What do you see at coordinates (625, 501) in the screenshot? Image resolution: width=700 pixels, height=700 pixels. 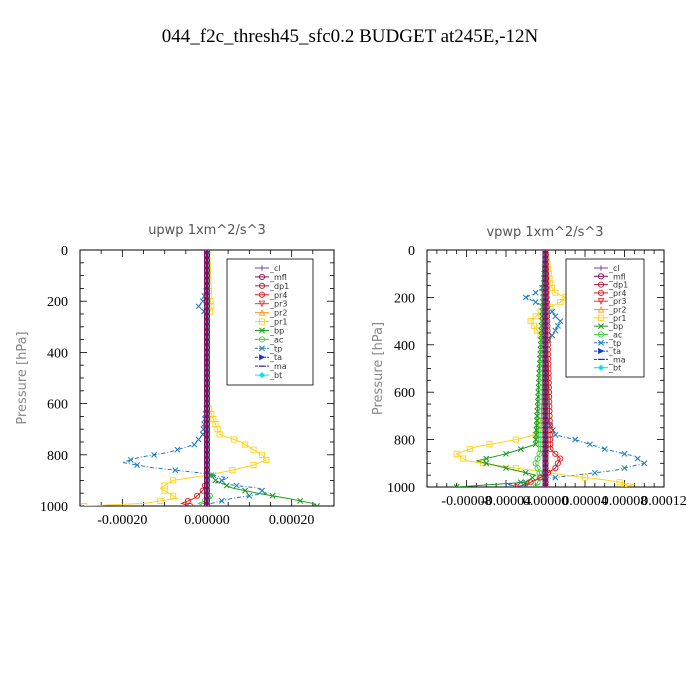 I see `x-tick-label: 0.00008` at bounding box center [625, 501].